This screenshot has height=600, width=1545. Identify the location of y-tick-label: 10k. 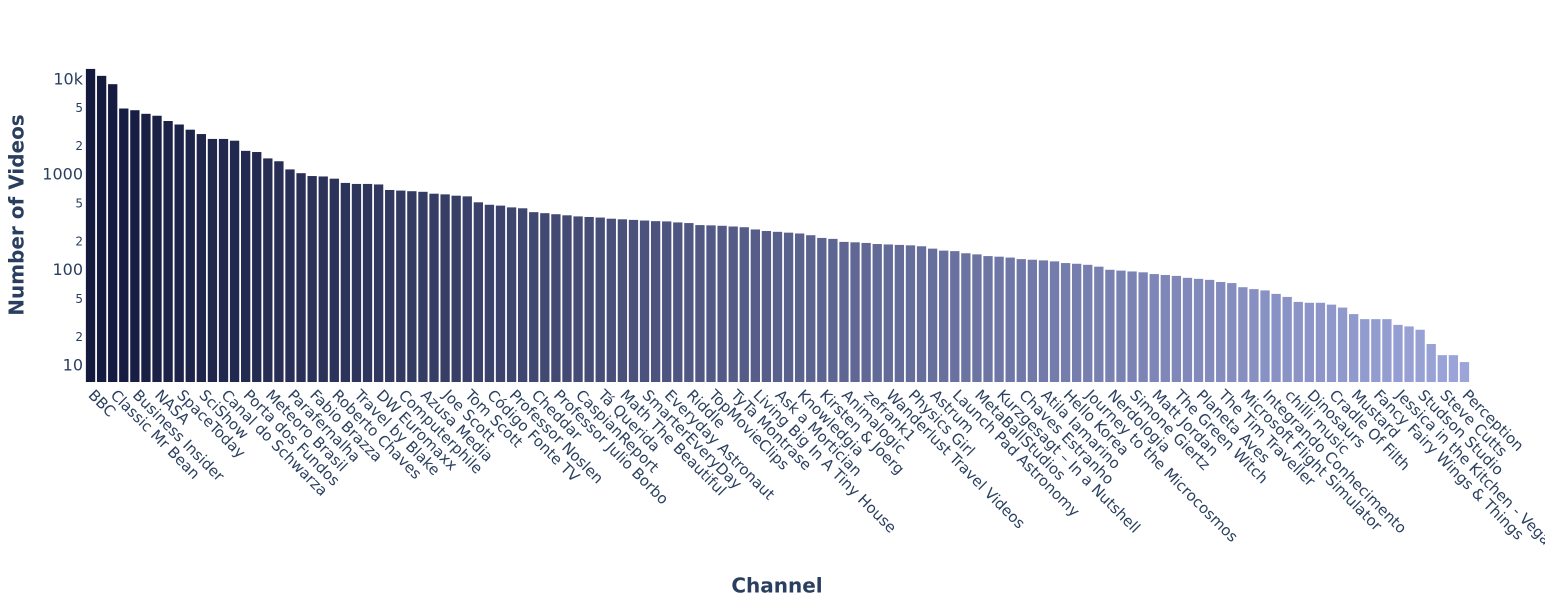
(68, 78).